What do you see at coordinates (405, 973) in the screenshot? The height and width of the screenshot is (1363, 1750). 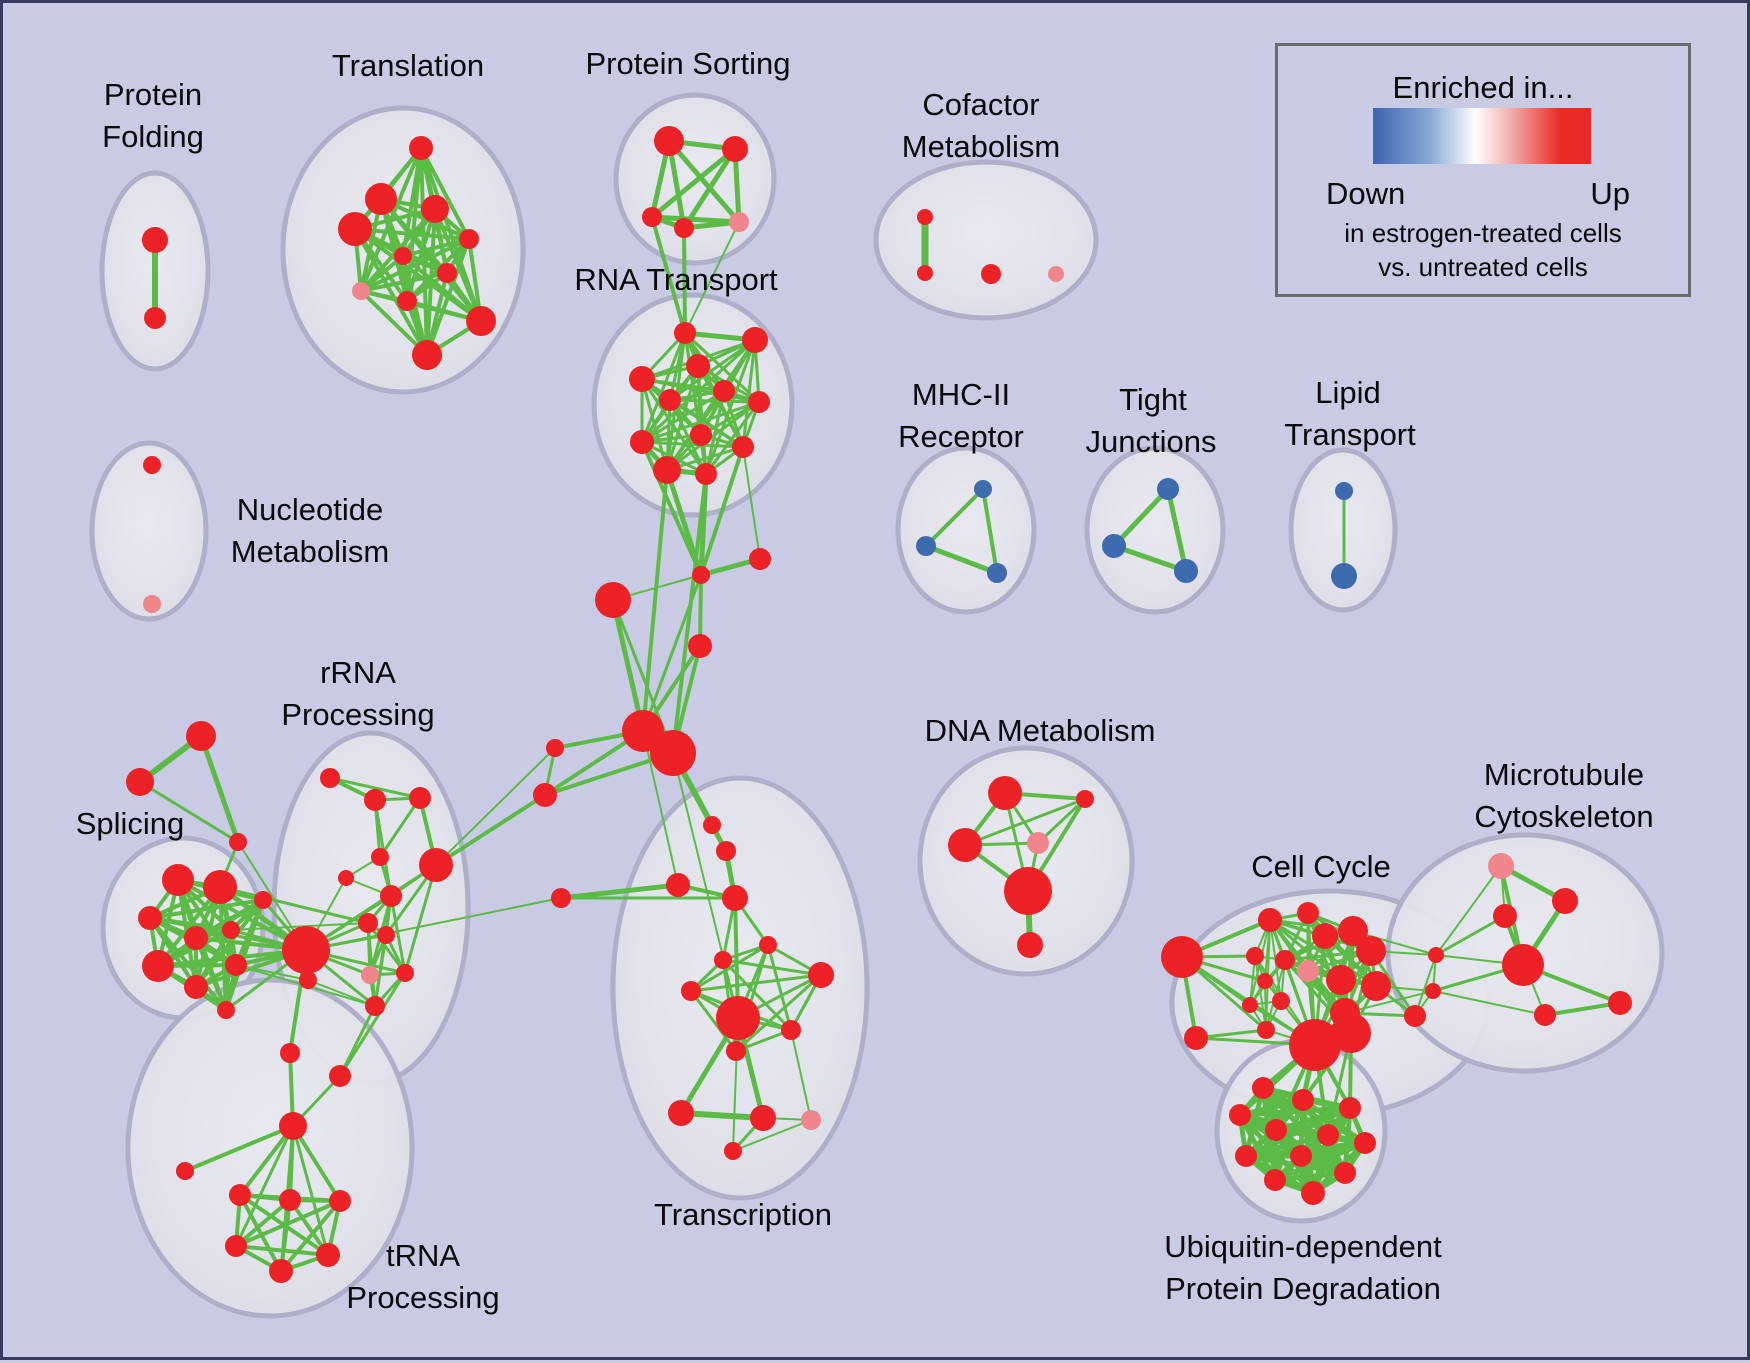 I see `node-rr9` at bounding box center [405, 973].